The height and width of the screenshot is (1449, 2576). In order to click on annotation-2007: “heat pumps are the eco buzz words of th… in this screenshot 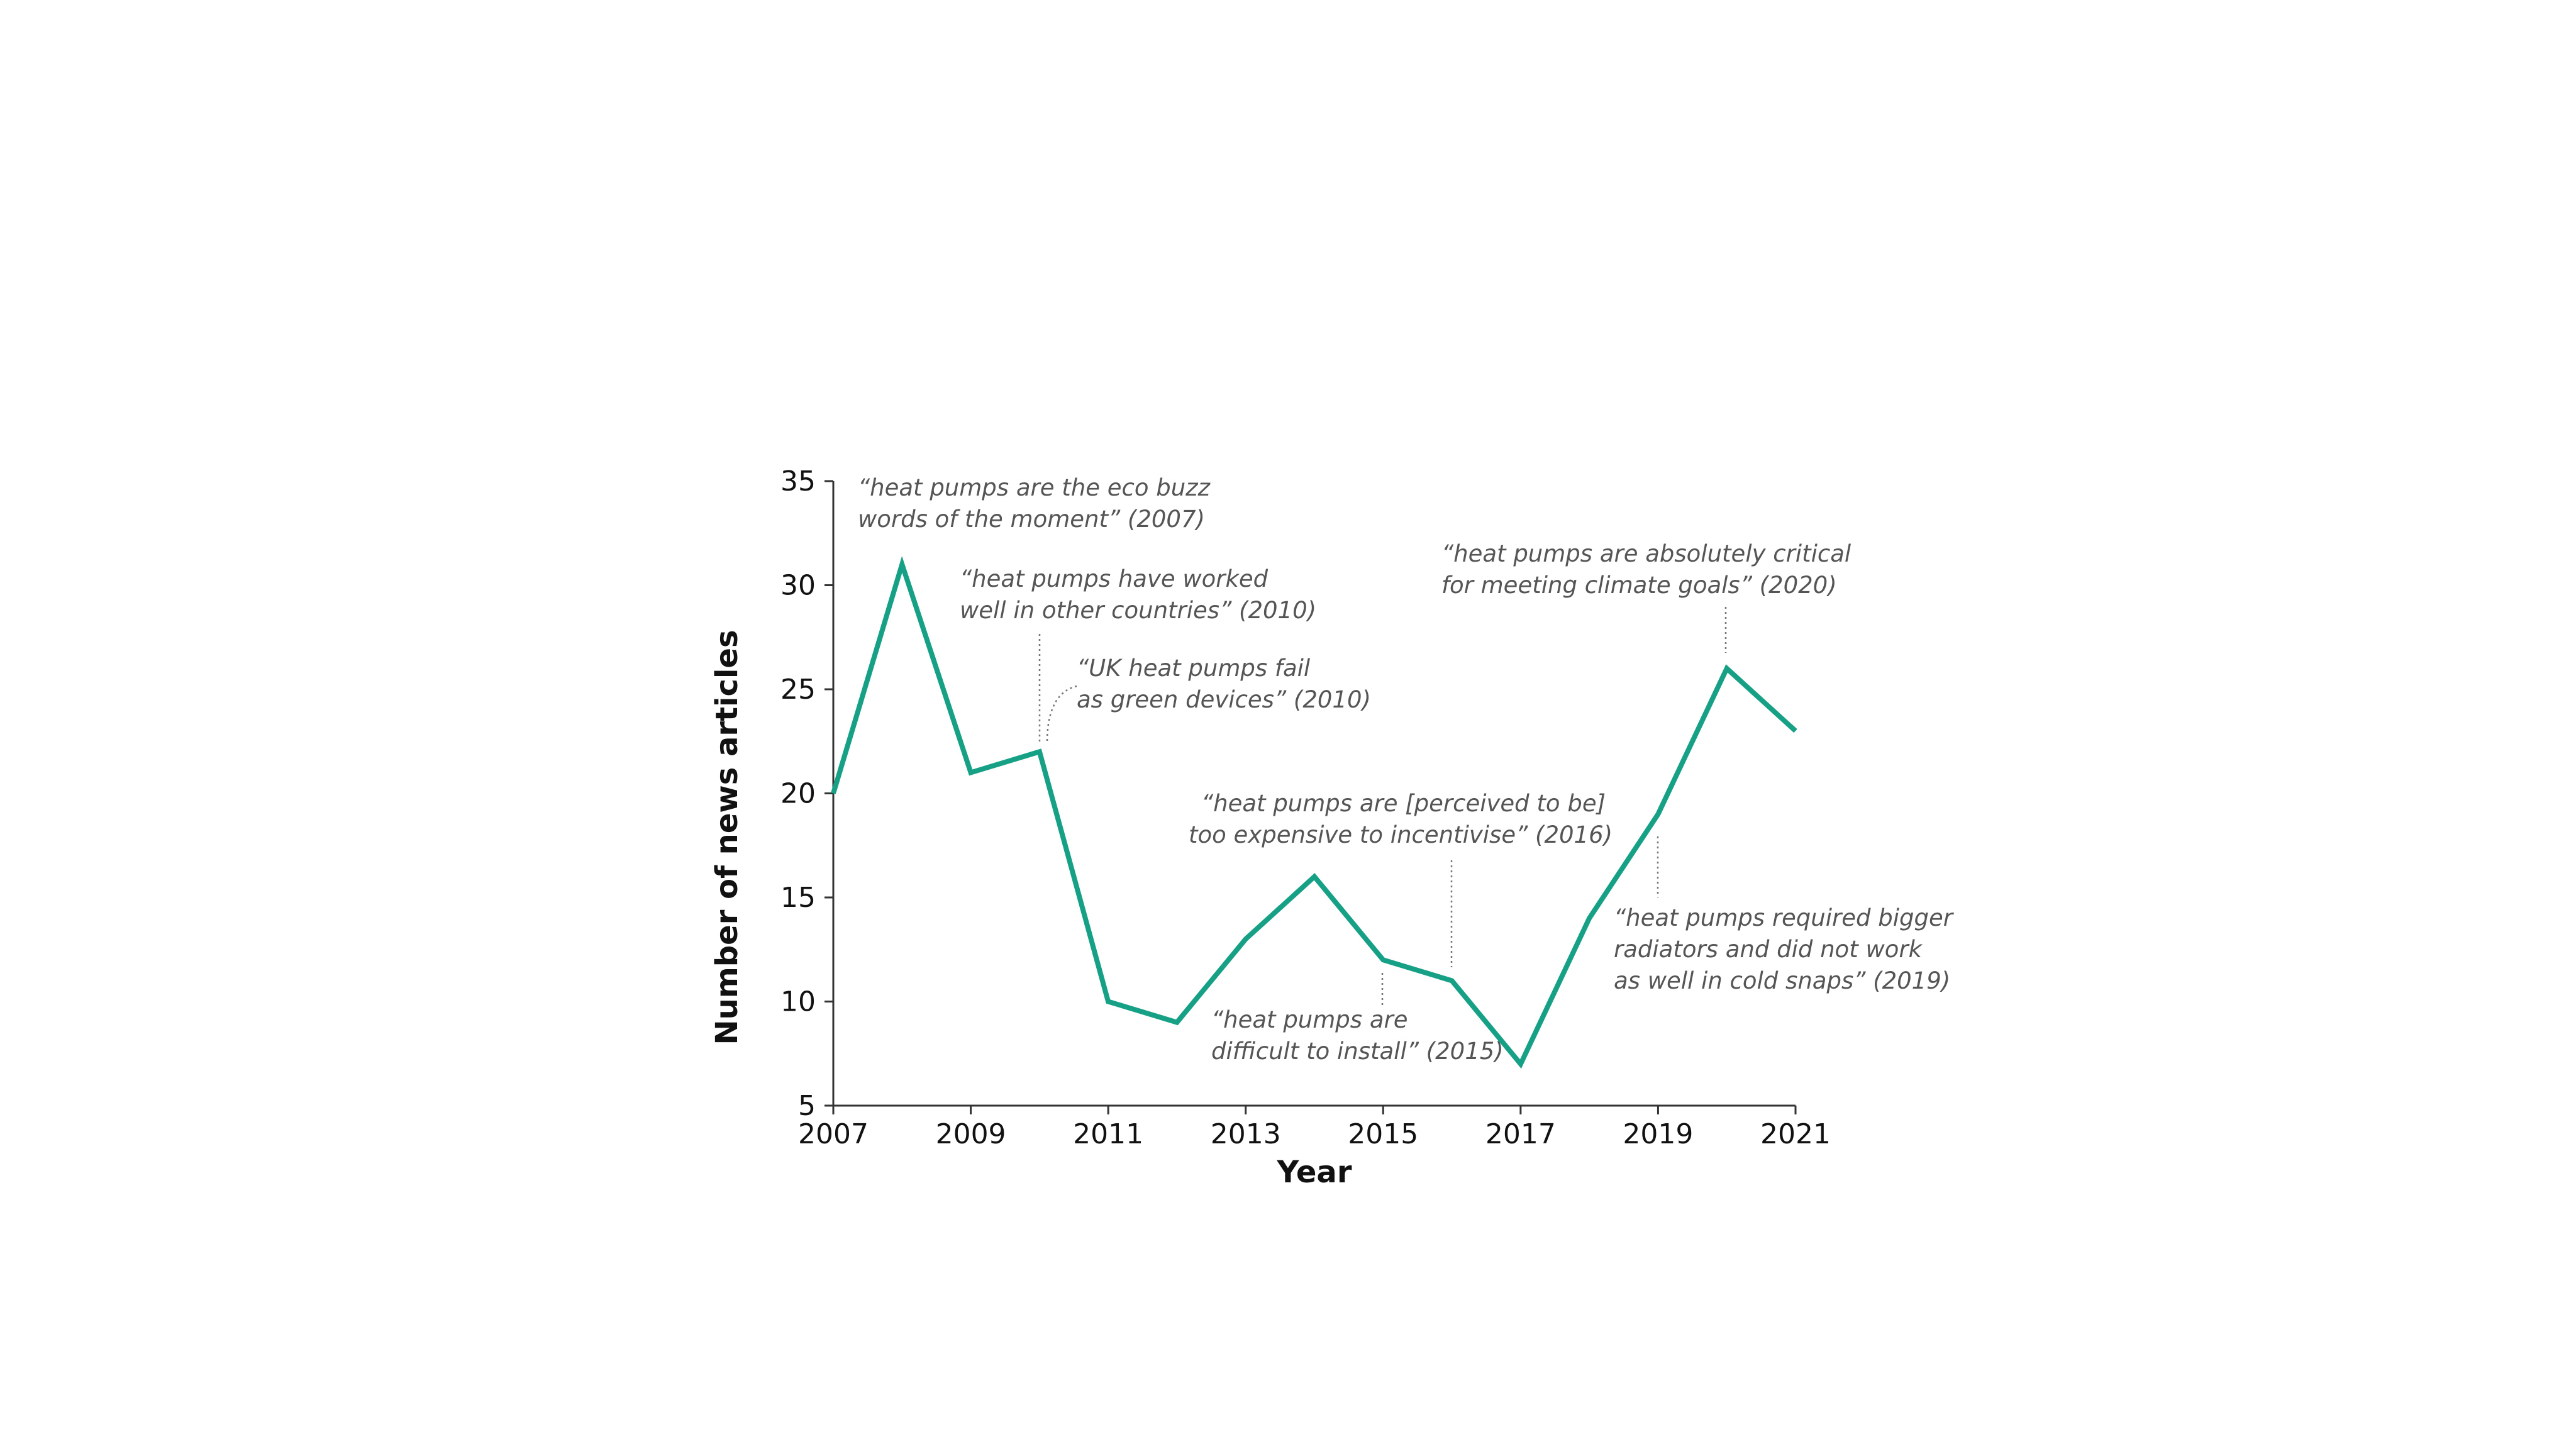, I will do `click(1038, 503)`.